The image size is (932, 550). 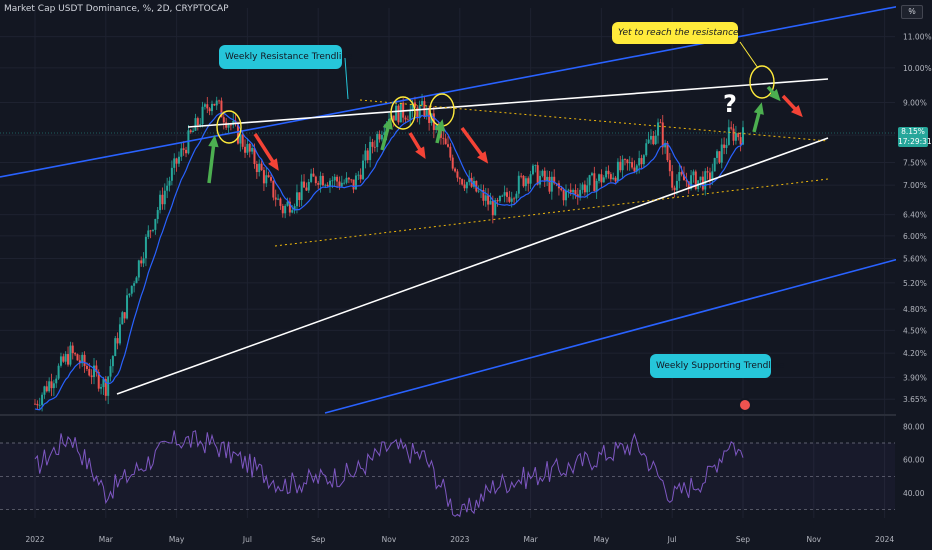 I want to click on price-tick-label: 5.20%, so click(x=915, y=283).